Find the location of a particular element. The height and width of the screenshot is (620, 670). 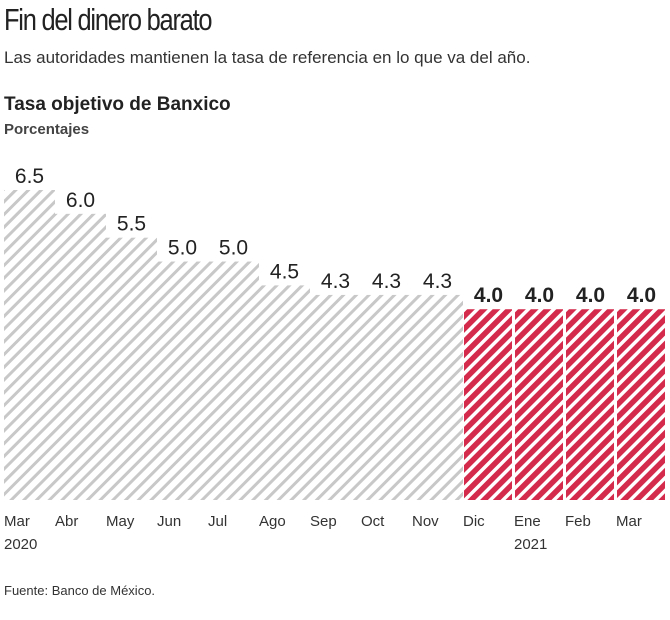

source-note: Fuente: Banco de México. is located at coordinates (80, 590).